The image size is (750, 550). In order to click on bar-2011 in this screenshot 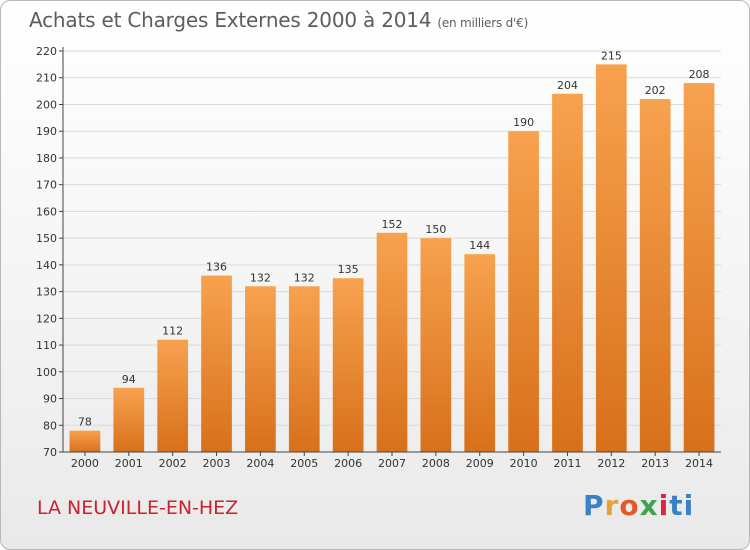, I will do `click(567, 273)`.